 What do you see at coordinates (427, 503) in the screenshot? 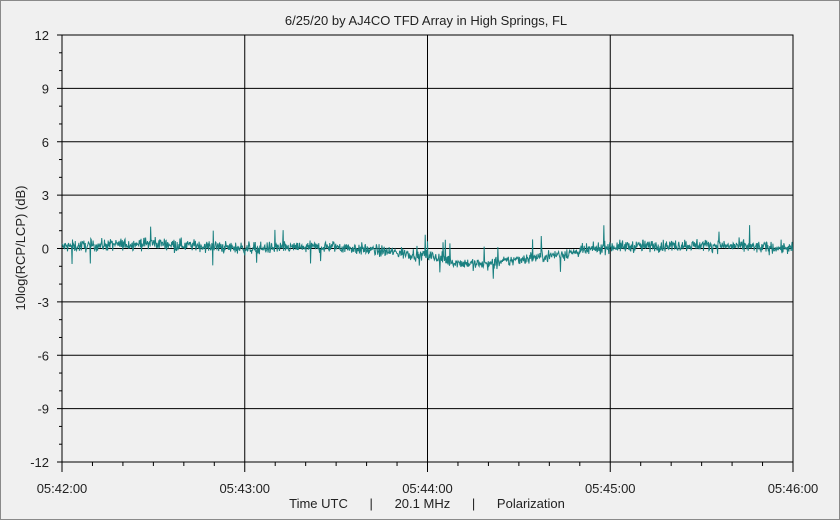
I see `x-axis-label: Time UTC | 20.1 MHz | Polarization` at bounding box center [427, 503].